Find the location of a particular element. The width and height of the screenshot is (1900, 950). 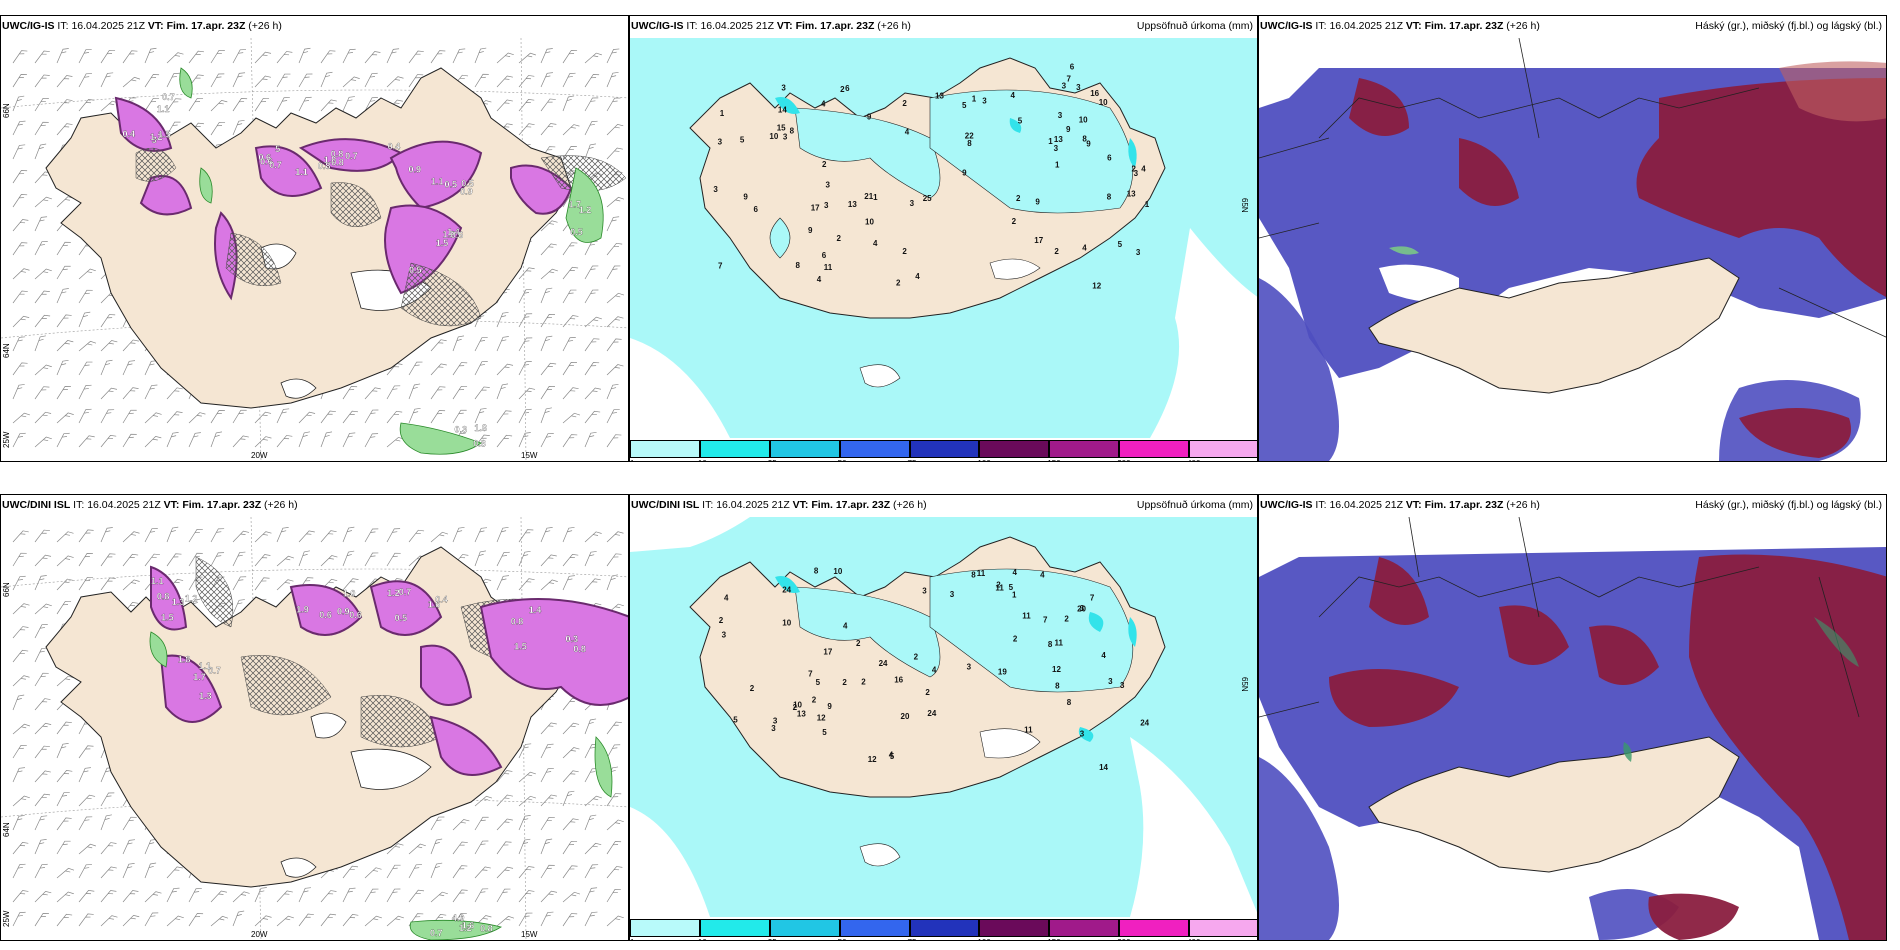

precip-value: 20 is located at coordinates (905, 716).